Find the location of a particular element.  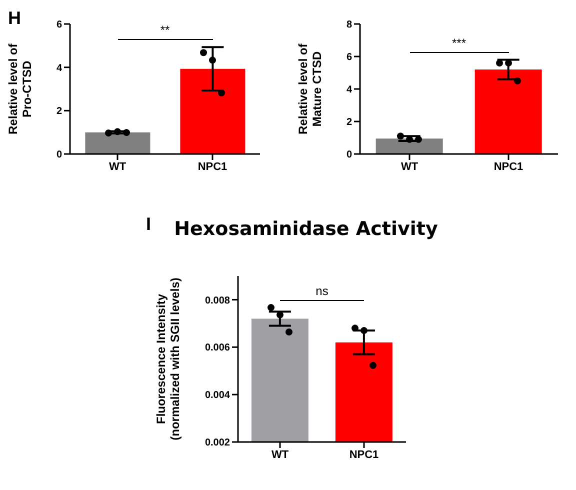

y-axis-title: Relative level of Mature CTSD is located at coordinates (310, 88).